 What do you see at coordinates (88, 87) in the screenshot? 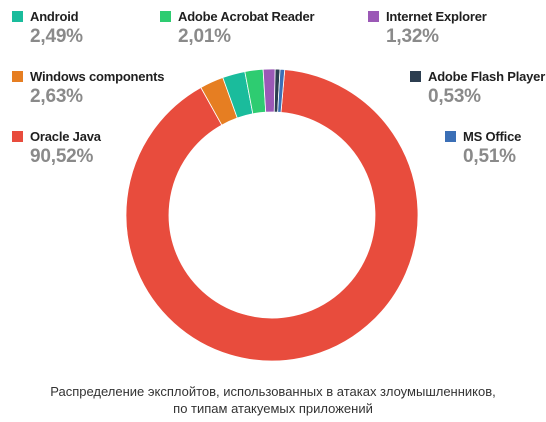
I see `legend-windows-components: Windows components 2,63%` at bounding box center [88, 87].